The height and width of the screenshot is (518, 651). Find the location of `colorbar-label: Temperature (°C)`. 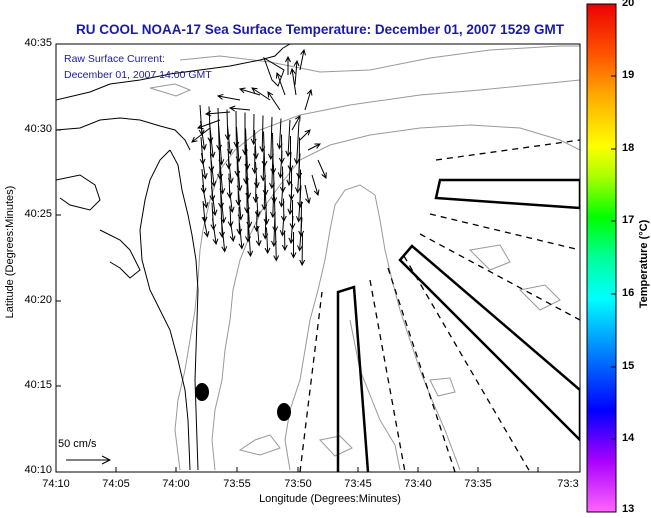

colorbar-label: Temperature (°C) is located at coordinates (644, 264).